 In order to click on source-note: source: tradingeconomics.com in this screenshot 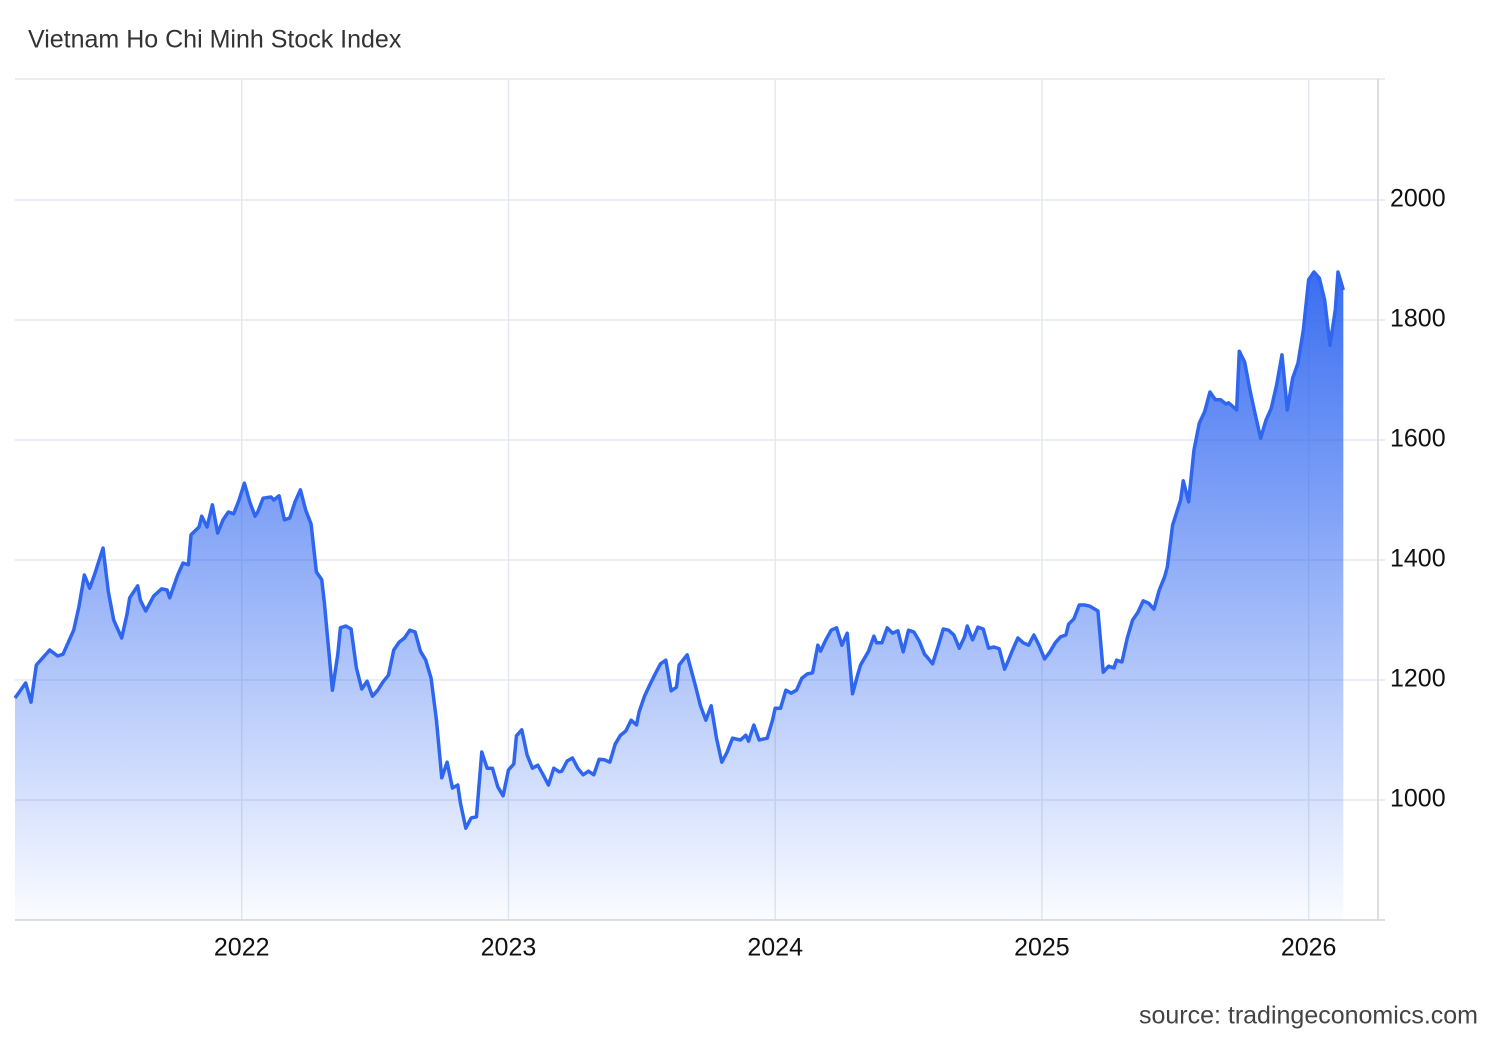, I will do `click(1308, 1016)`.